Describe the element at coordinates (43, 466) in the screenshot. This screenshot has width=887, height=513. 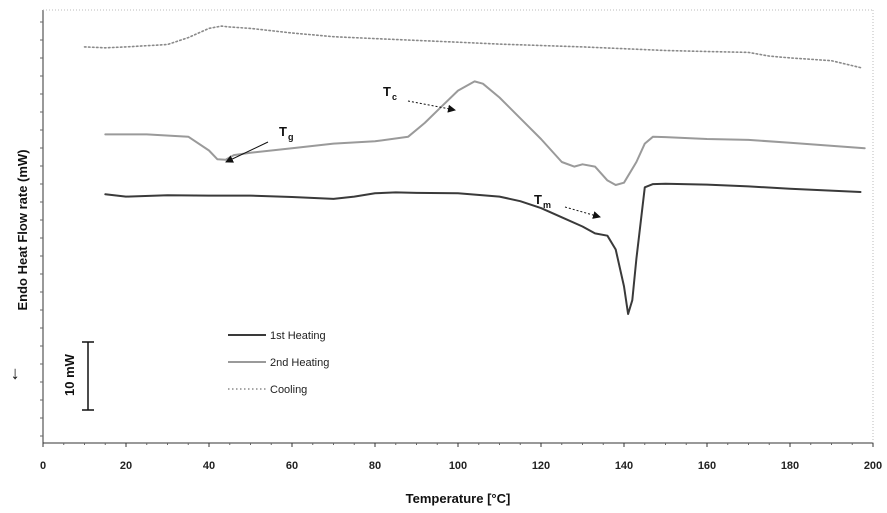
I see `x-tick-label: 0` at that location.